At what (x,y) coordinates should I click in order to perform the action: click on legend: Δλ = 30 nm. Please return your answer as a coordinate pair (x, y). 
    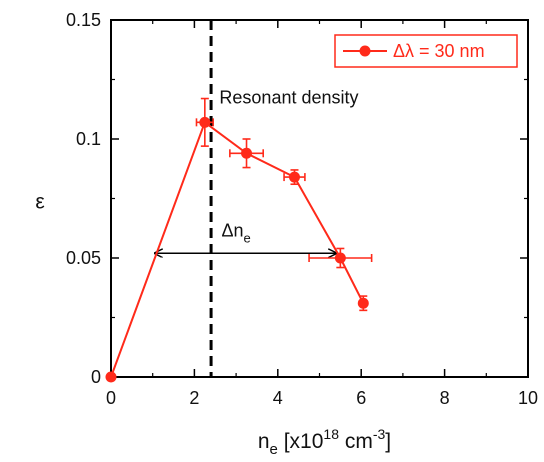
    Looking at the image, I should click on (426, 51).